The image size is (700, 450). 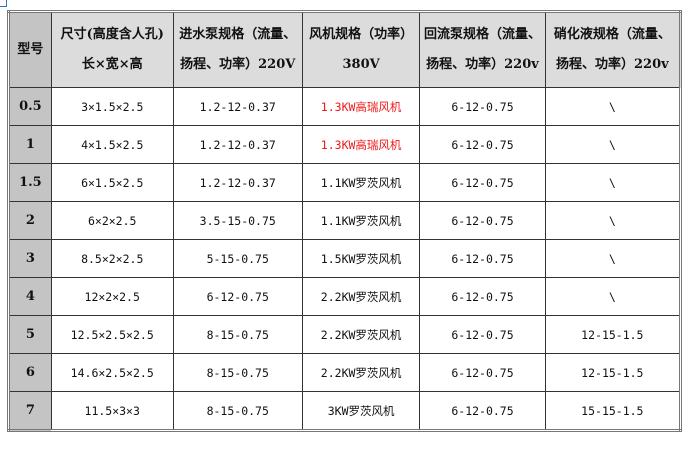 I want to click on cell-model: 4, so click(x=30, y=296).